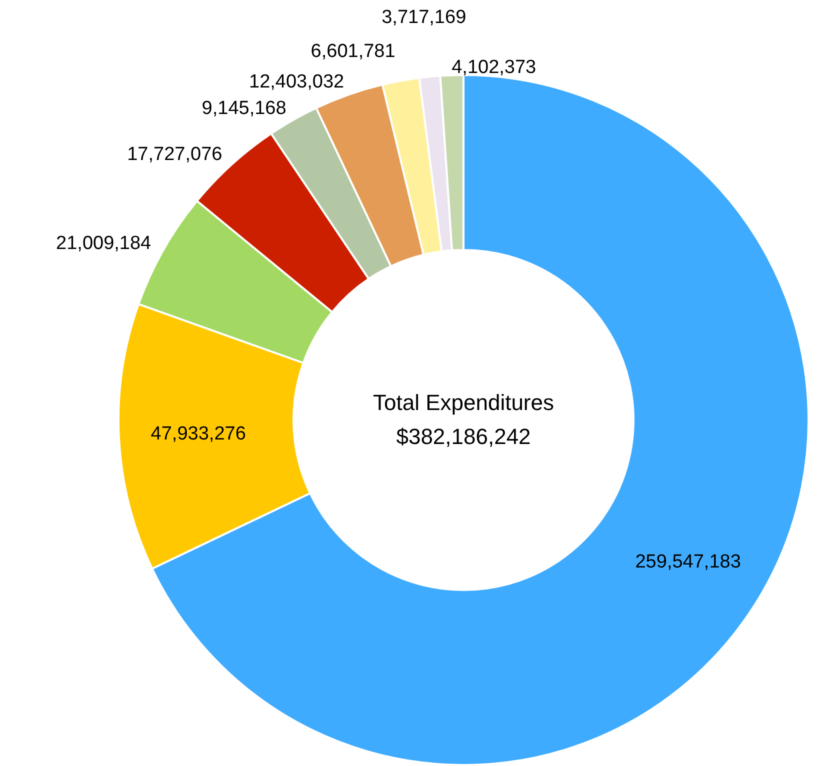 The height and width of the screenshot is (766, 817). Describe the element at coordinates (463, 402) in the screenshot. I see `text: Total Expenditures` at that location.